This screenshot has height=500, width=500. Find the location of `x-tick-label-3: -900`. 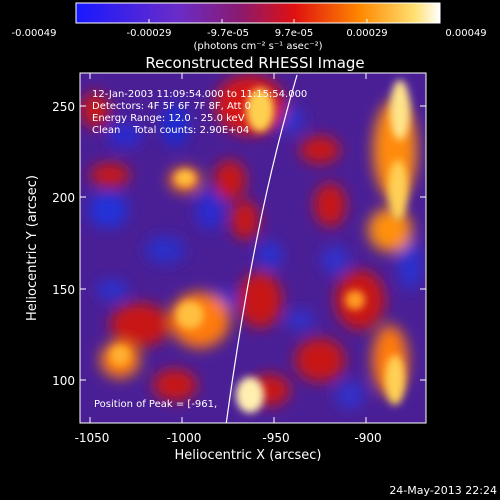

x-tick-label-3: -900 is located at coordinates (367, 438).